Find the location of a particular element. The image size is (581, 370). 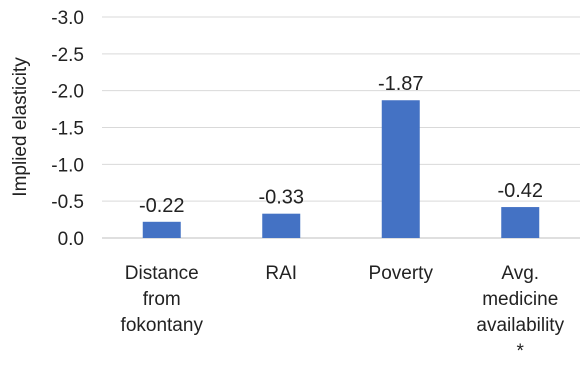

x-category-label: Distance from fokontany is located at coordinates (162, 299).